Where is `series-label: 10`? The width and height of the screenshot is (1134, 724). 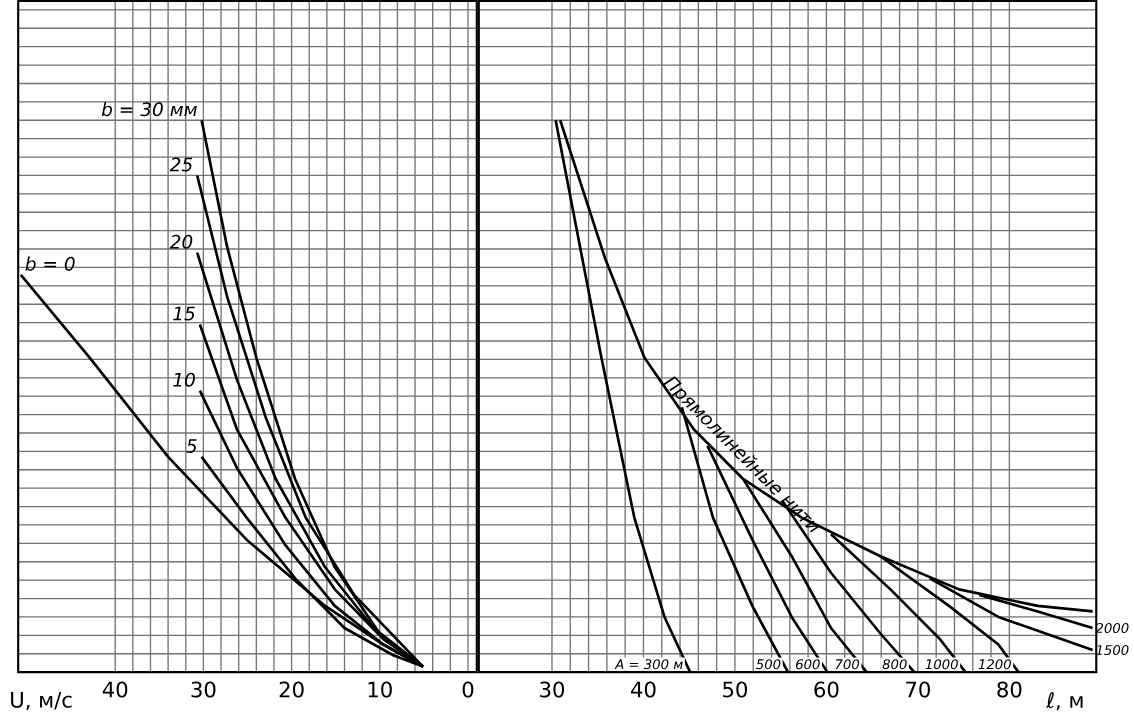 series-label: 10 is located at coordinates (184, 379).